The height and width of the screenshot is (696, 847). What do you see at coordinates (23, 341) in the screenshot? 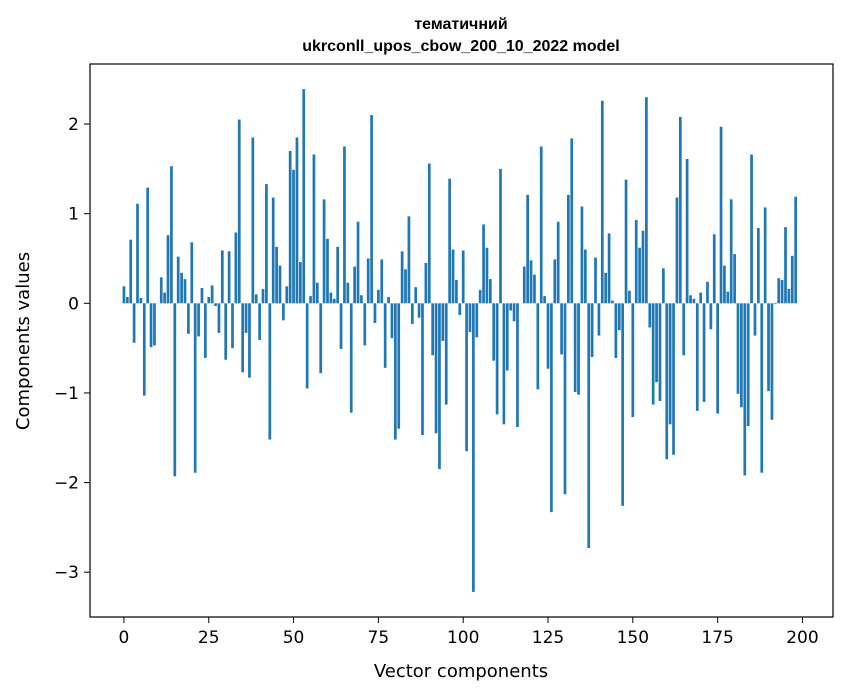
I see `y-axis-label: Components values` at bounding box center [23, 341].